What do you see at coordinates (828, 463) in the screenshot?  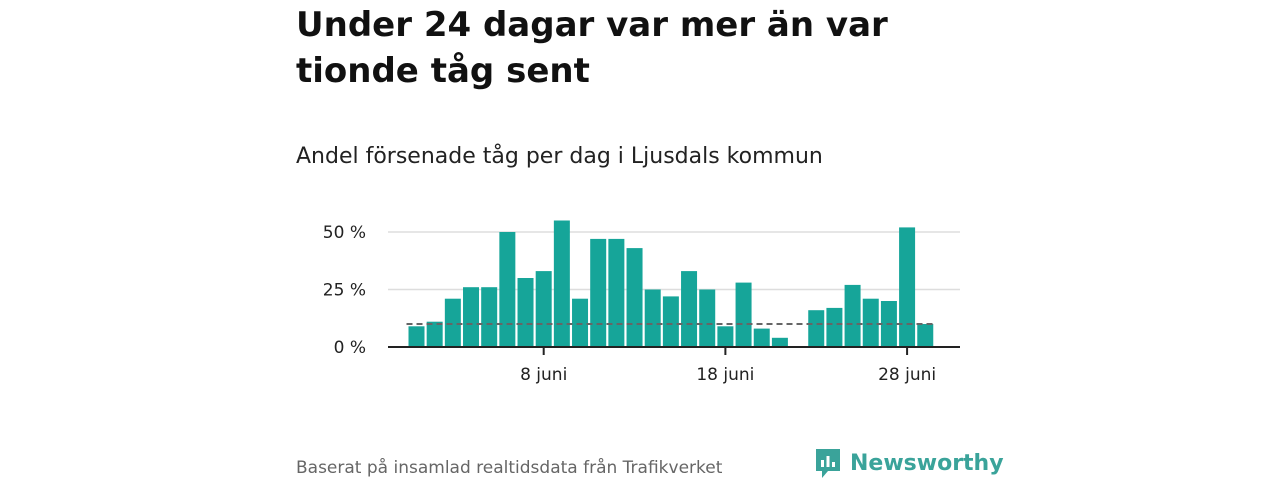 I see `newsworthy-logo-icon` at bounding box center [828, 463].